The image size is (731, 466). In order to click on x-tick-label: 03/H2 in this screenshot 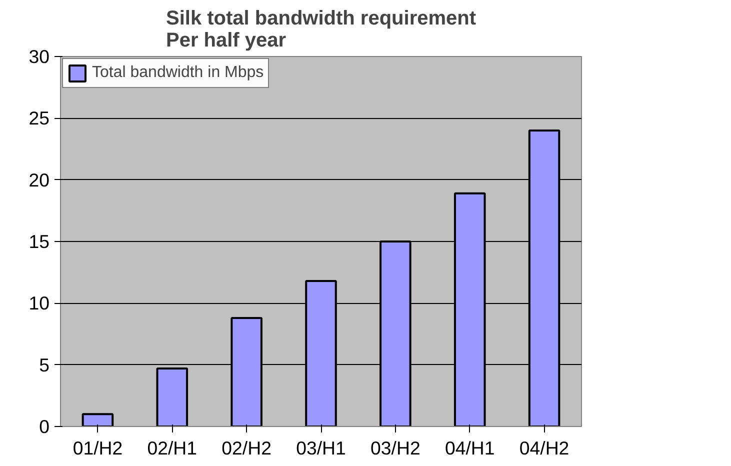, I will do `click(395, 448)`.